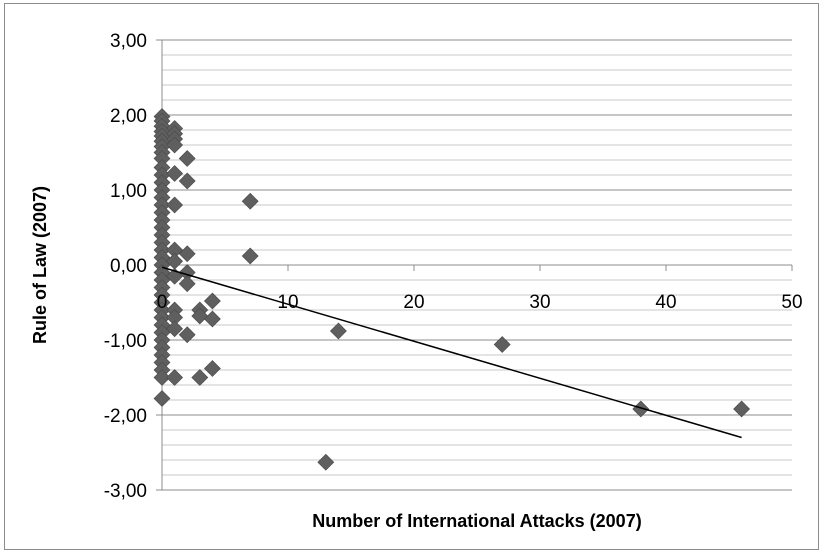 This screenshot has height=554, width=823. I want to click on x-tick-label: 50, so click(791, 302).